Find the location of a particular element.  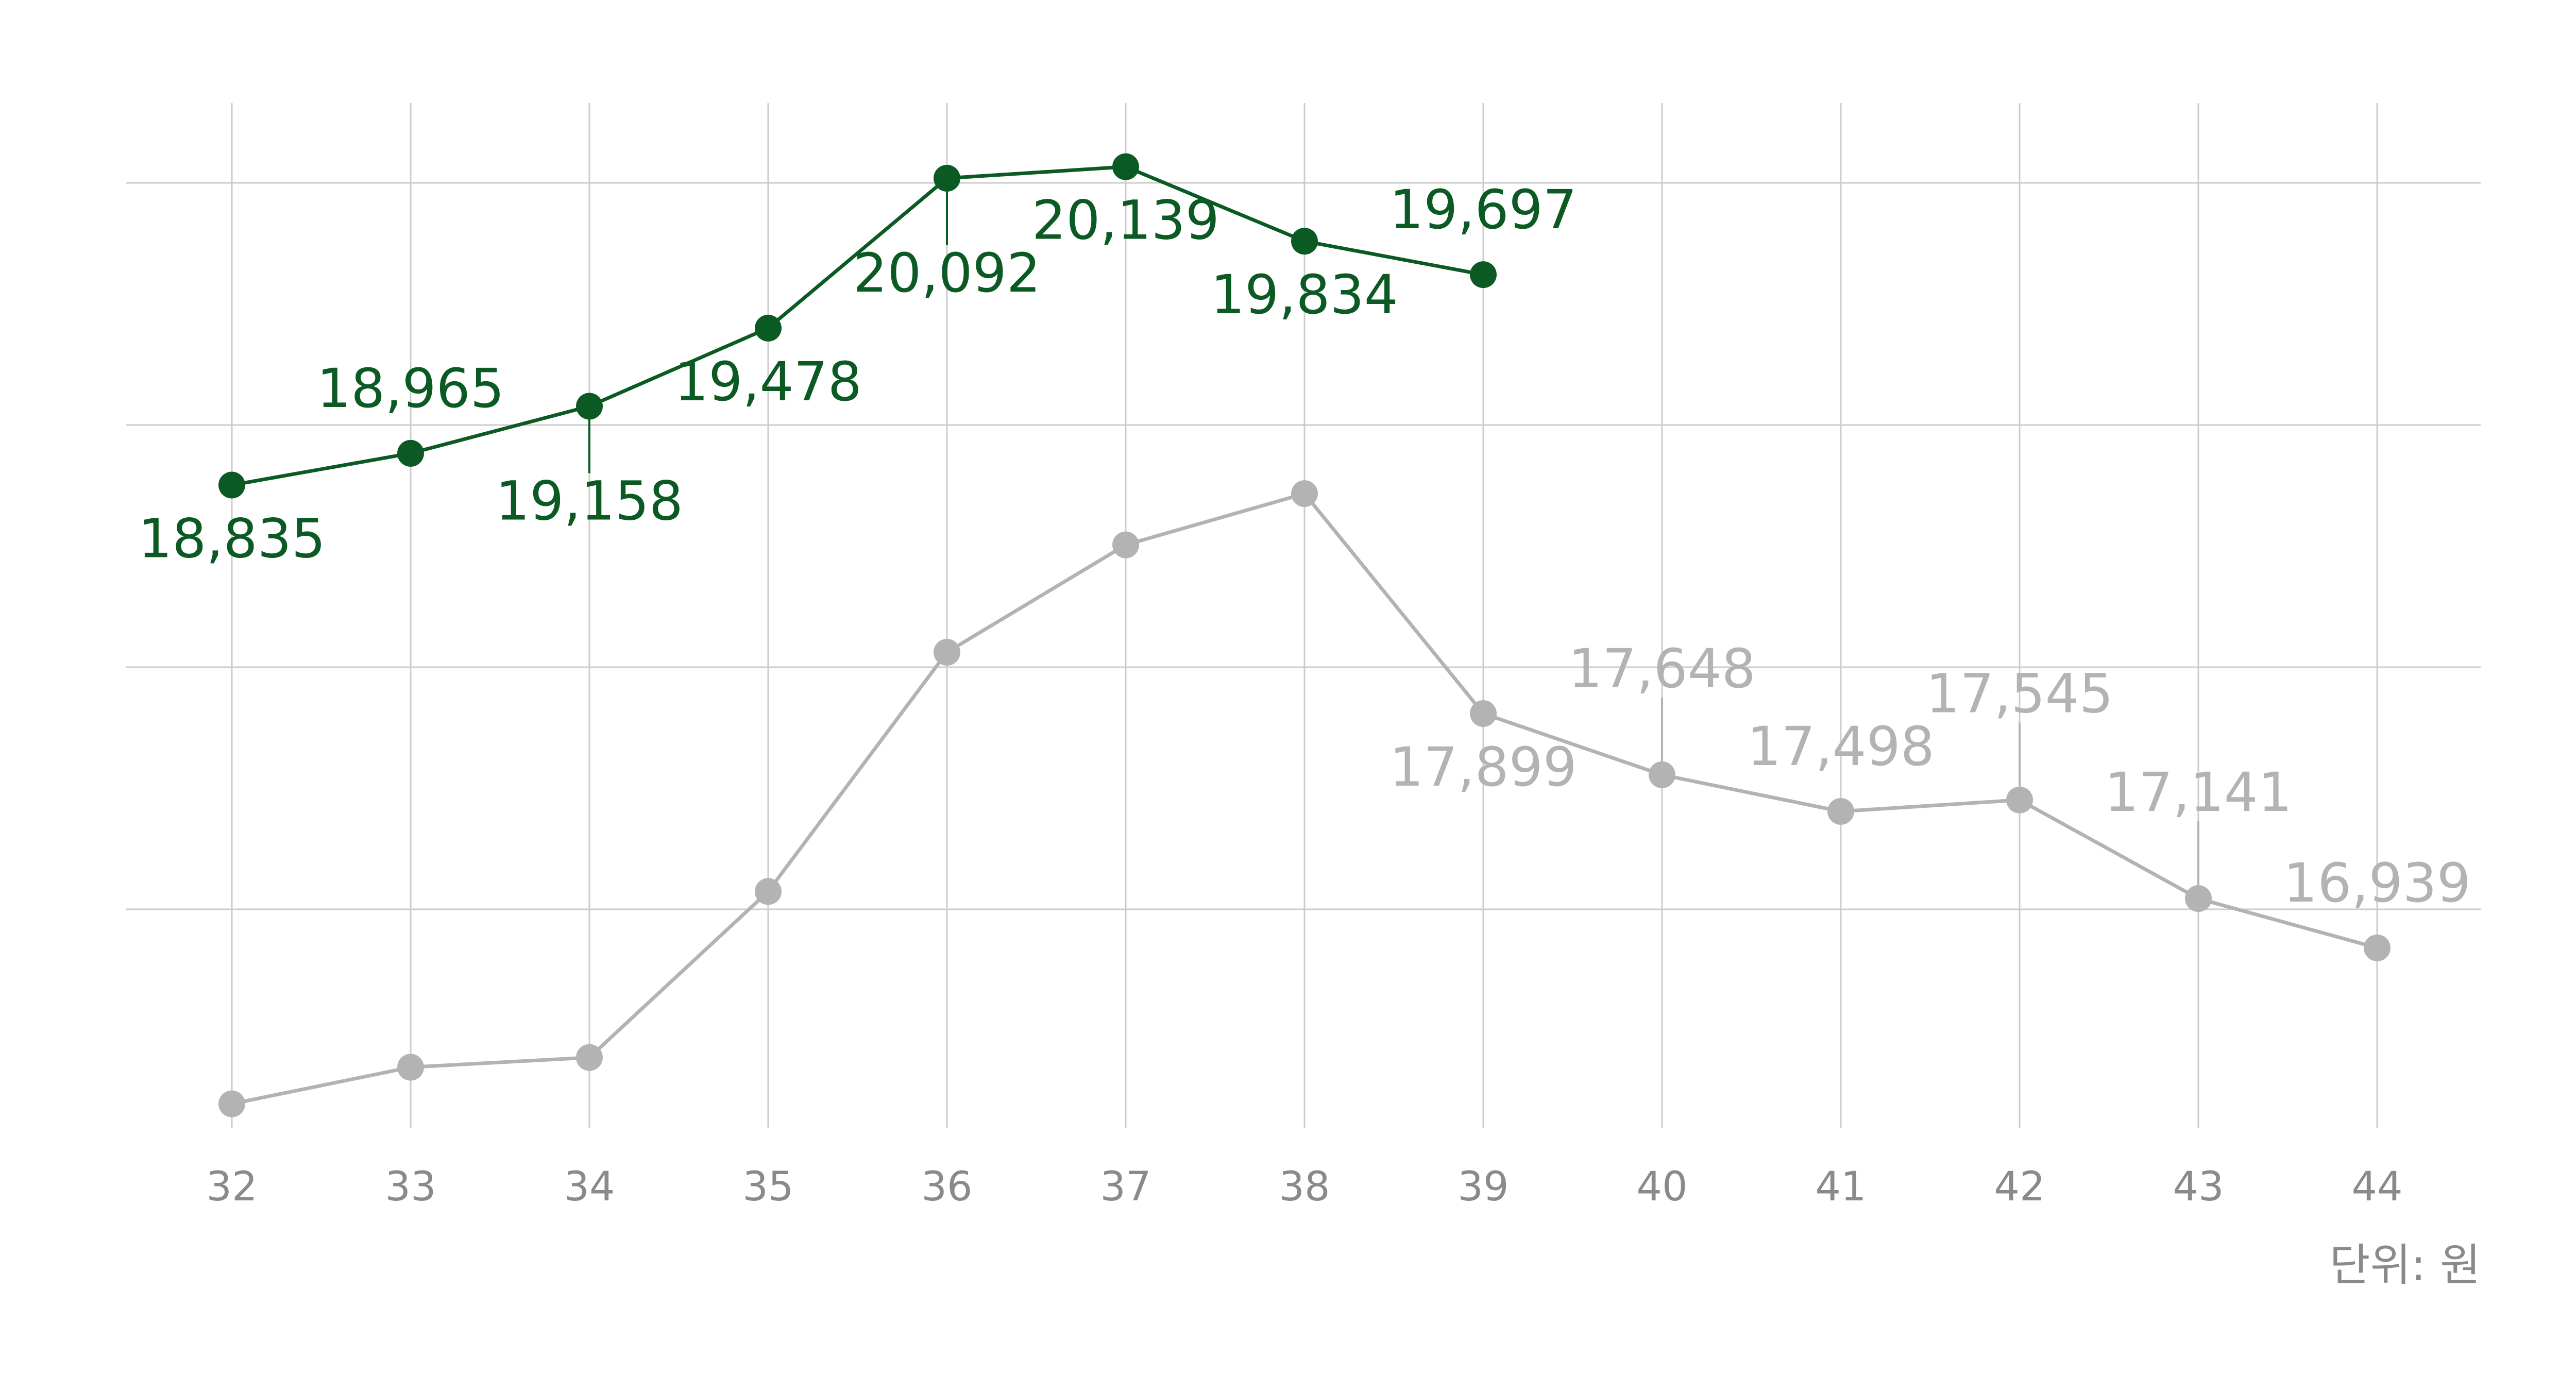

x-tick-label: 32 is located at coordinates (231, 1187).